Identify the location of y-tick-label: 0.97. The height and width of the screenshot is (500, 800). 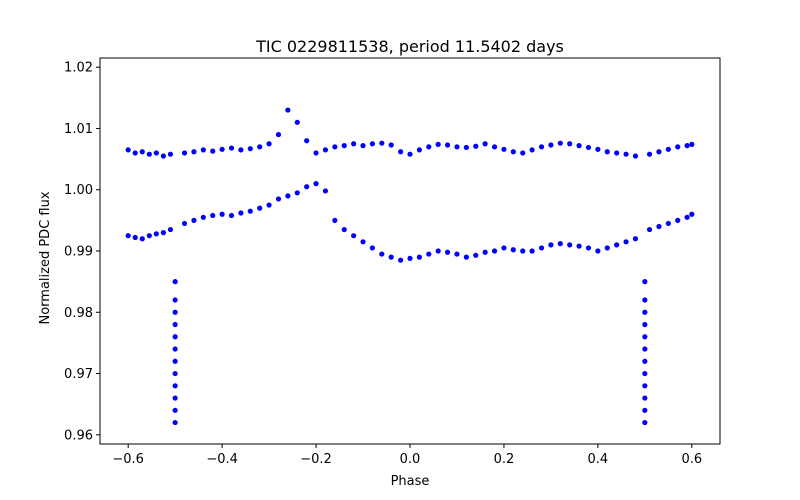
(78, 374).